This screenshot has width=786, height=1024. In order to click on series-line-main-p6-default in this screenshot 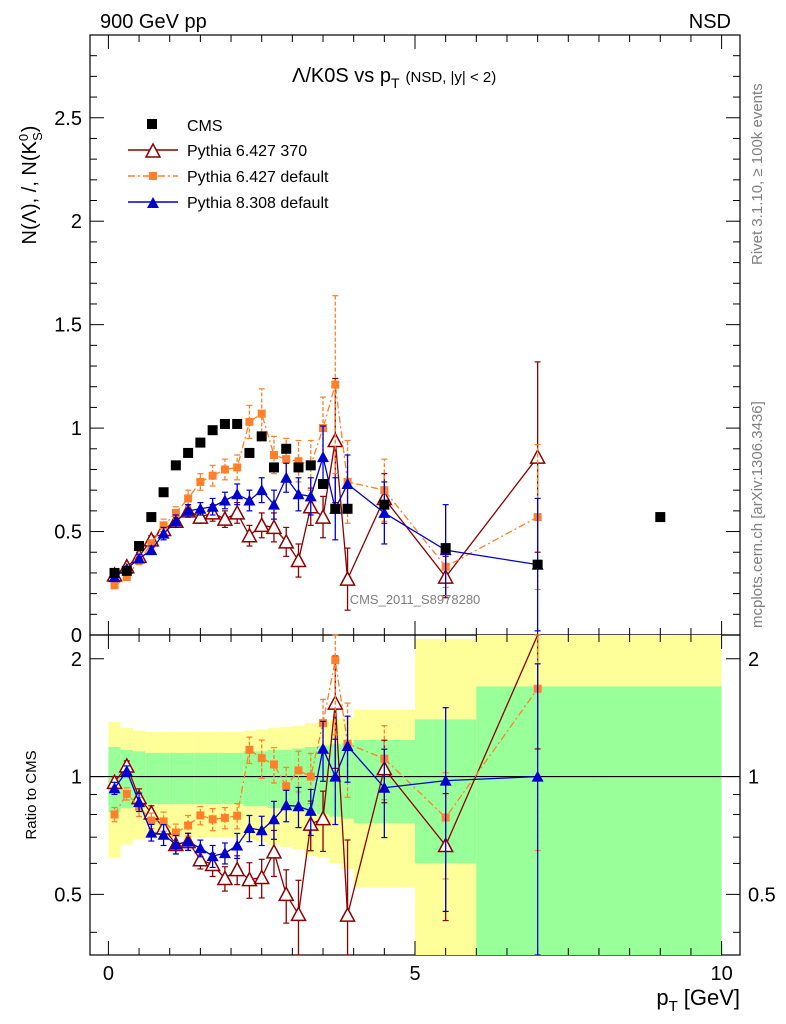, I will do `click(326, 485)`.